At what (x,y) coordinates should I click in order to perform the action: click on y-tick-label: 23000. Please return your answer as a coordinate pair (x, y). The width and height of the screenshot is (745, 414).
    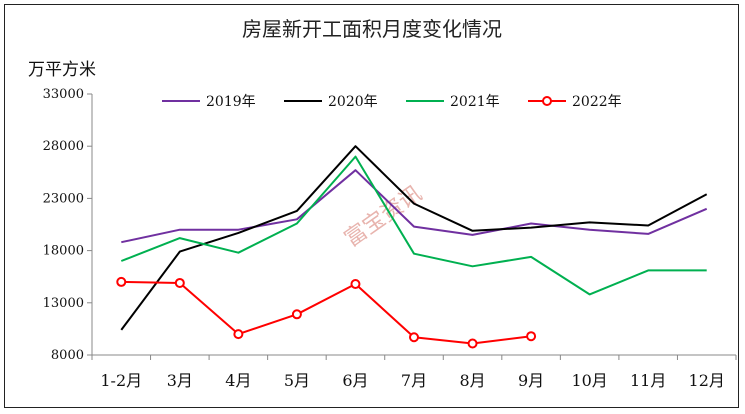
    Looking at the image, I should click on (63, 198).